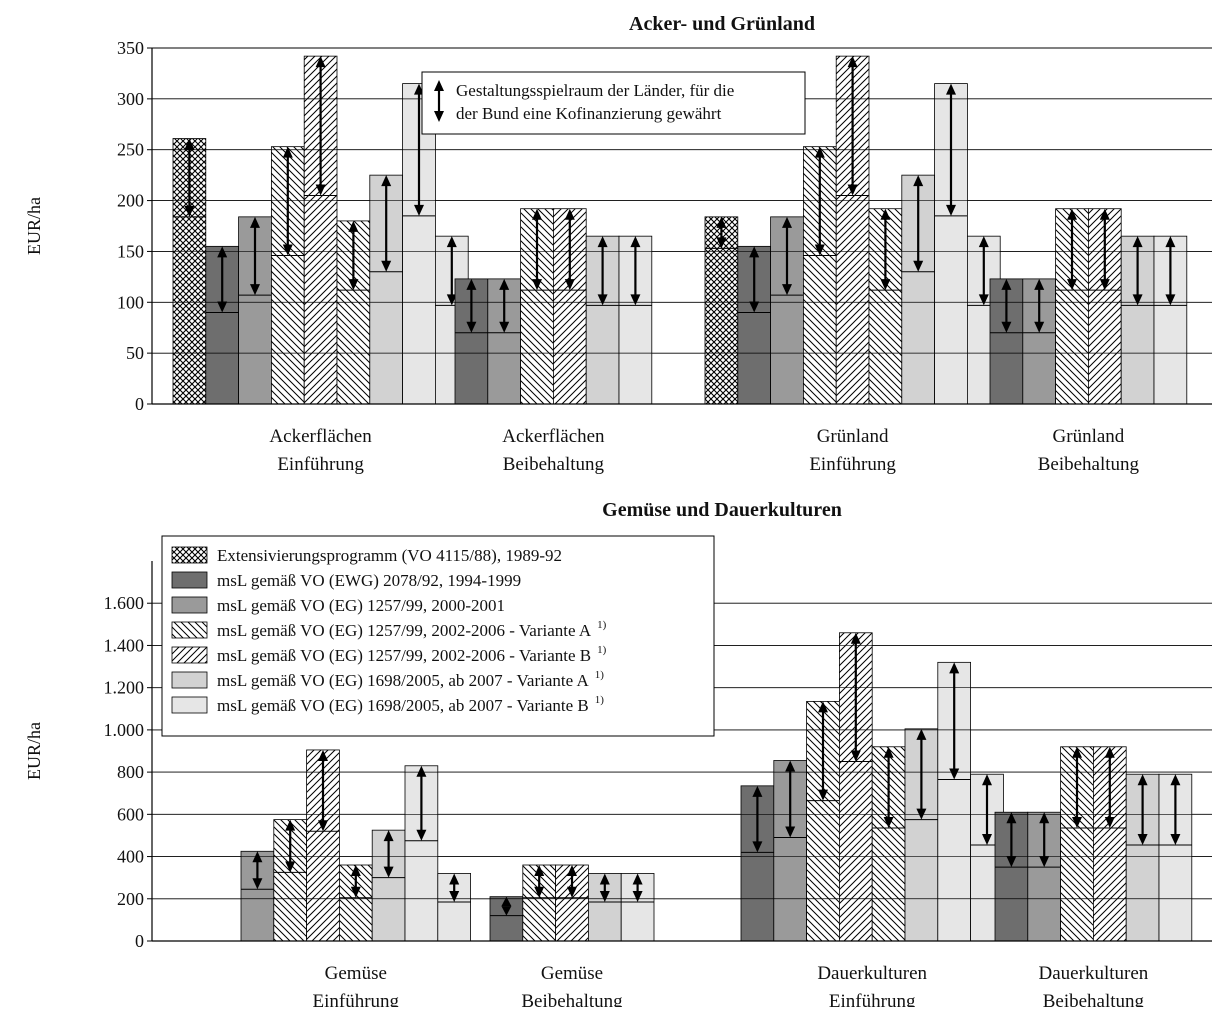 The image size is (1214, 1012). I want to click on note-frame, so click(613, 103).